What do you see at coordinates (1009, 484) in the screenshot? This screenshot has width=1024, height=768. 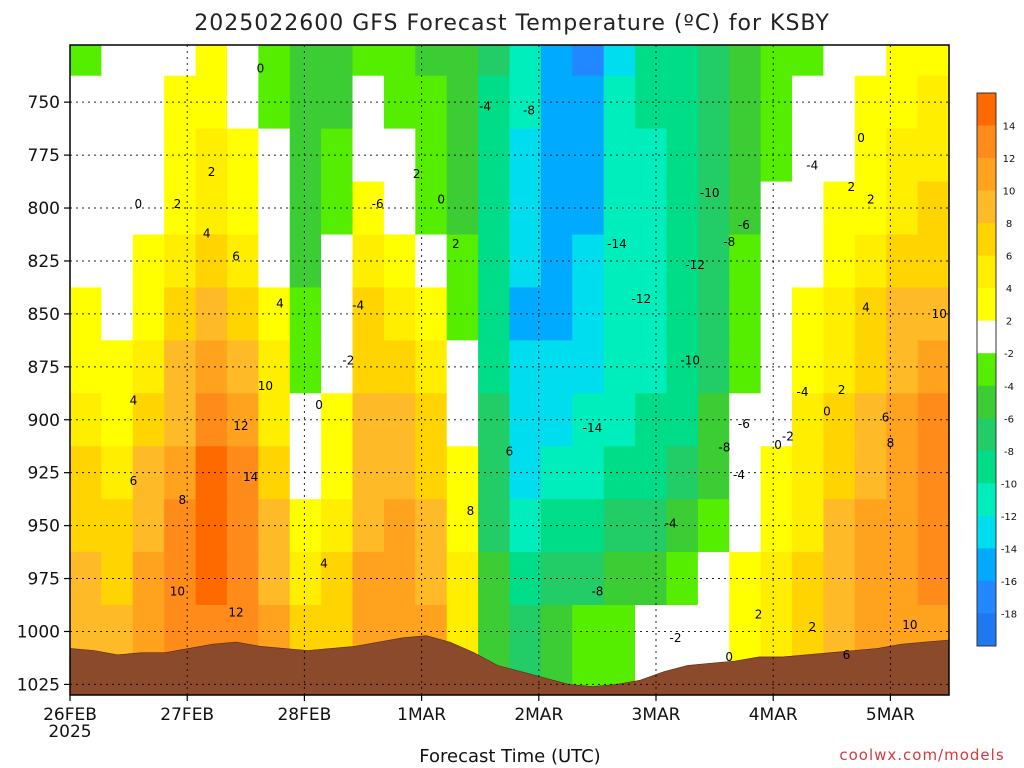 I see `colorbar-tick-label: -10` at bounding box center [1009, 484].